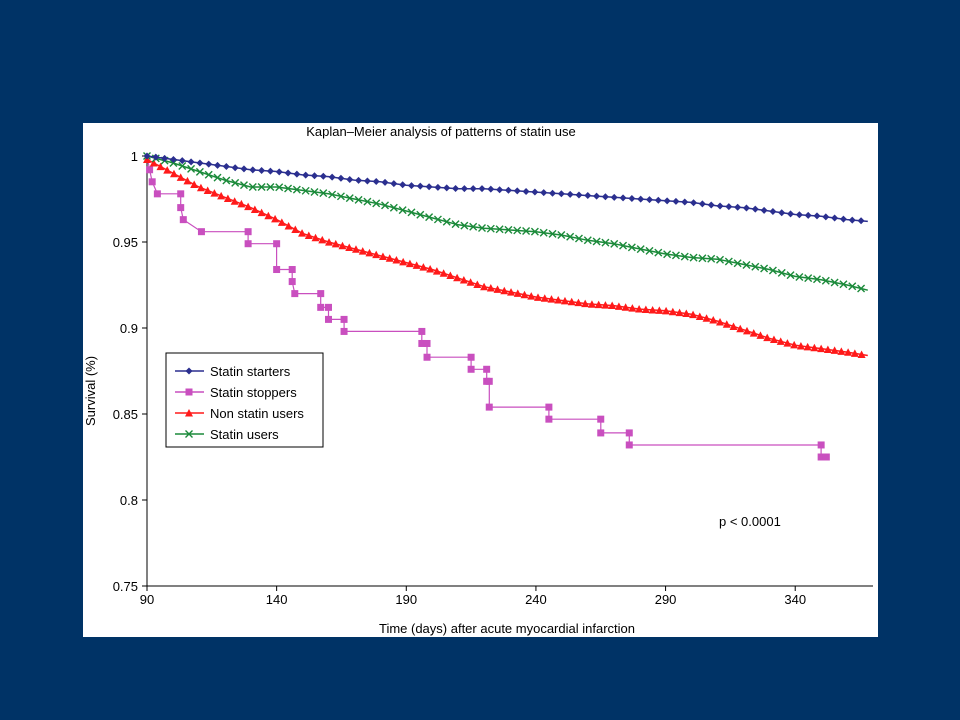  Describe the element at coordinates (189, 392) in the screenshot. I see `legend-marker` at that location.